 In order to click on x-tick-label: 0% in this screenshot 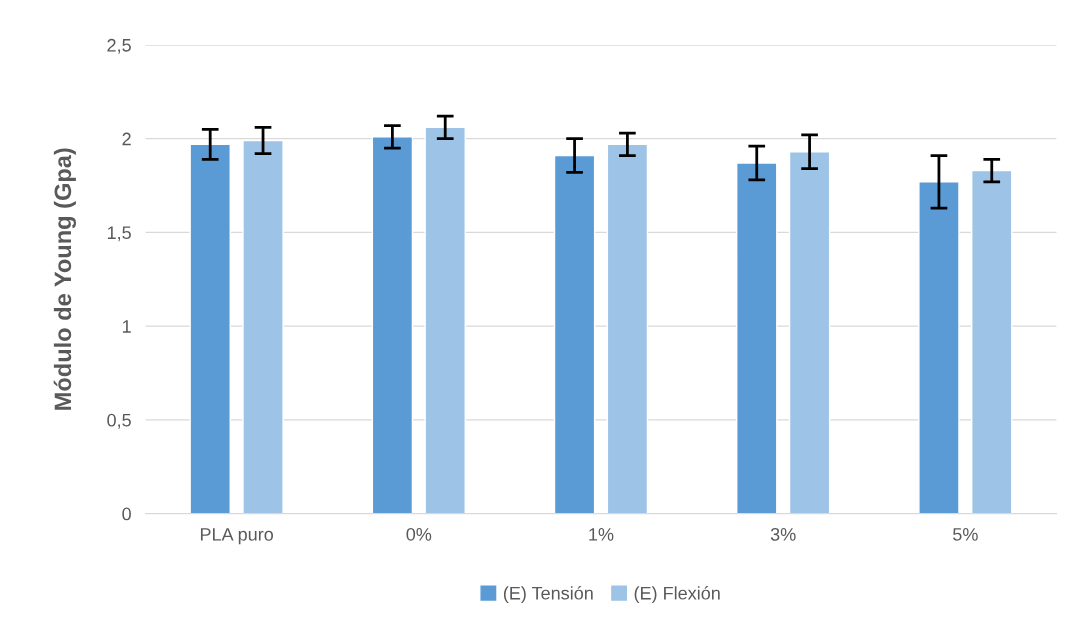, I will do `click(419, 534)`.